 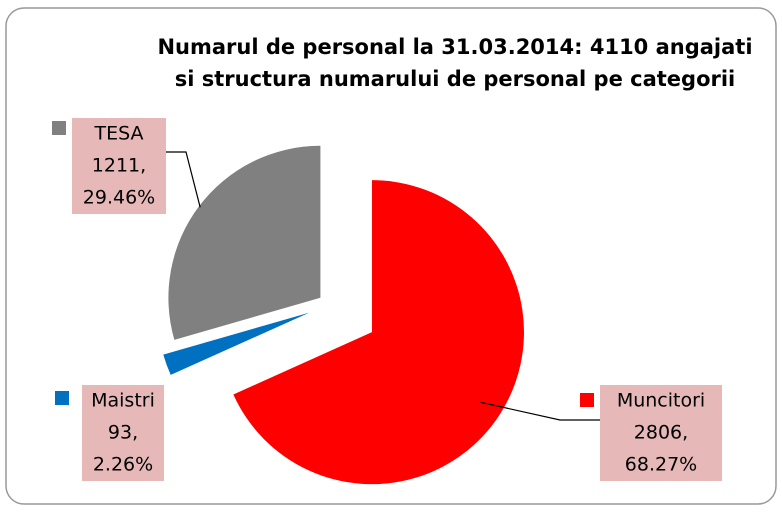 I want to click on percentage-label: 29.46%, so click(x=119, y=198).